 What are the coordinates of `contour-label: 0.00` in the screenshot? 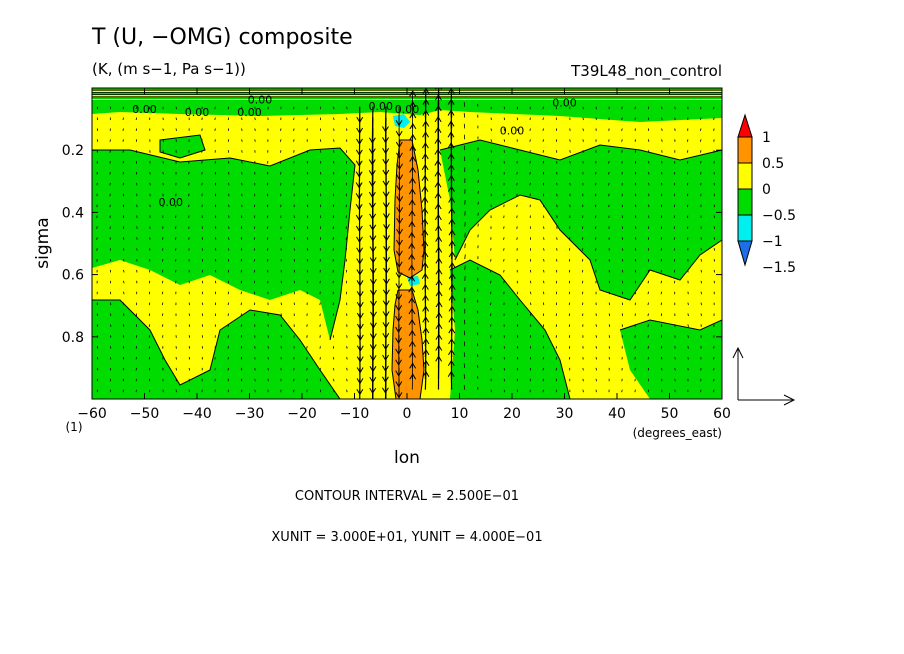 It's located at (197, 112).